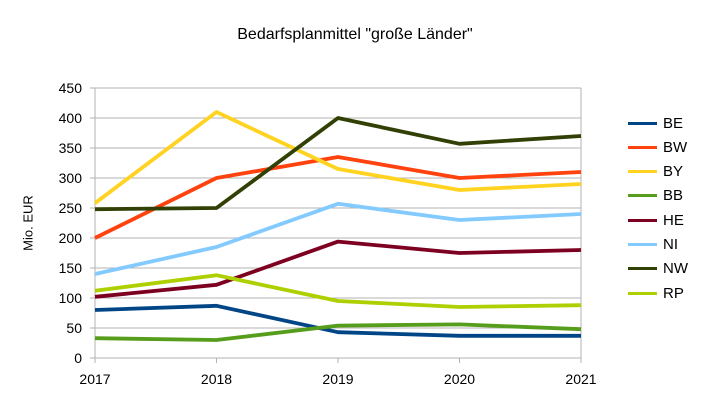 The image size is (710, 419). Describe the element at coordinates (642, 196) in the screenshot. I see `legend-line-swatch-BB` at that location.